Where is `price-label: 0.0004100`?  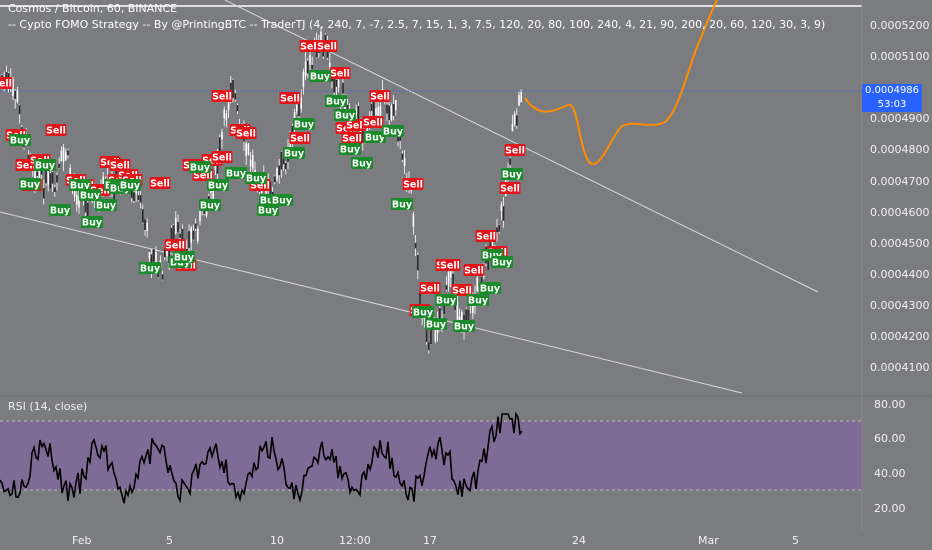
price-label: 0.0004100 is located at coordinates (900, 367).